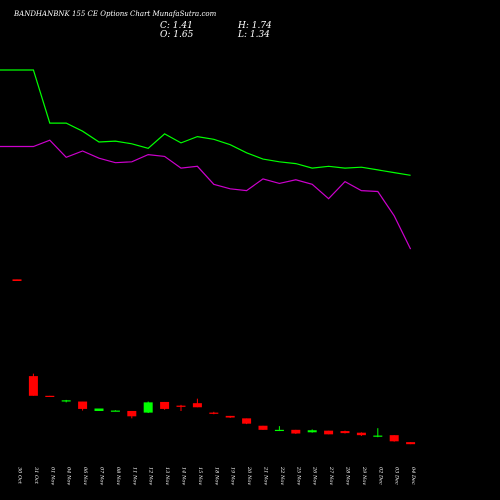  What do you see at coordinates (151, 476) in the screenshot?
I see `x-tick-label: 12 Nov` at bounding box center [151, 476].